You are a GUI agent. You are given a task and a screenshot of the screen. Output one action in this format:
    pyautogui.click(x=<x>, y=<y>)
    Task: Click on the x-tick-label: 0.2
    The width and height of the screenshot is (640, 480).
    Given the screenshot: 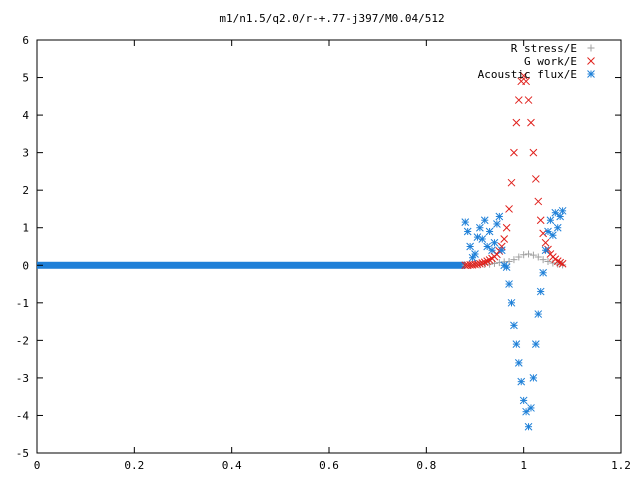 What is the action you would take?
    pyautogui.click(x=134, y=465)
    